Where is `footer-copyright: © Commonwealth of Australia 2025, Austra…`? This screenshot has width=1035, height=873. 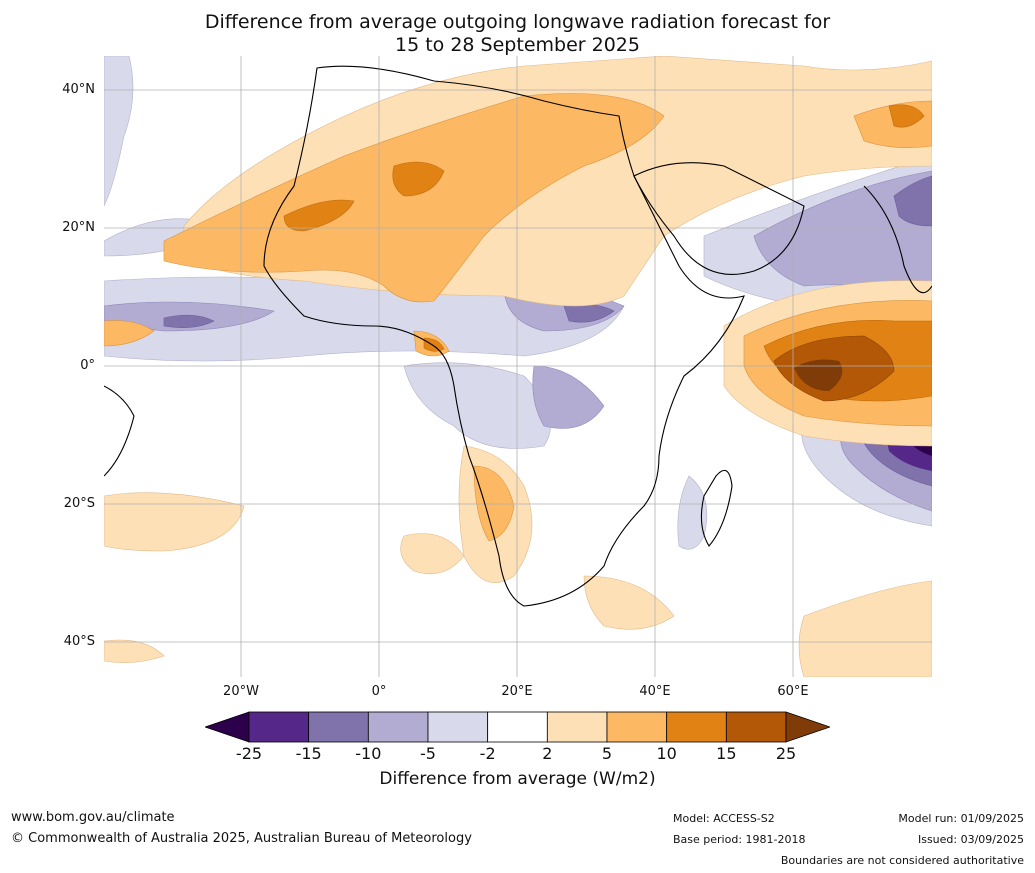 footer-copyright: © Commonwealth of Australia 2025, Austra… is located at coordinates (241, 838).